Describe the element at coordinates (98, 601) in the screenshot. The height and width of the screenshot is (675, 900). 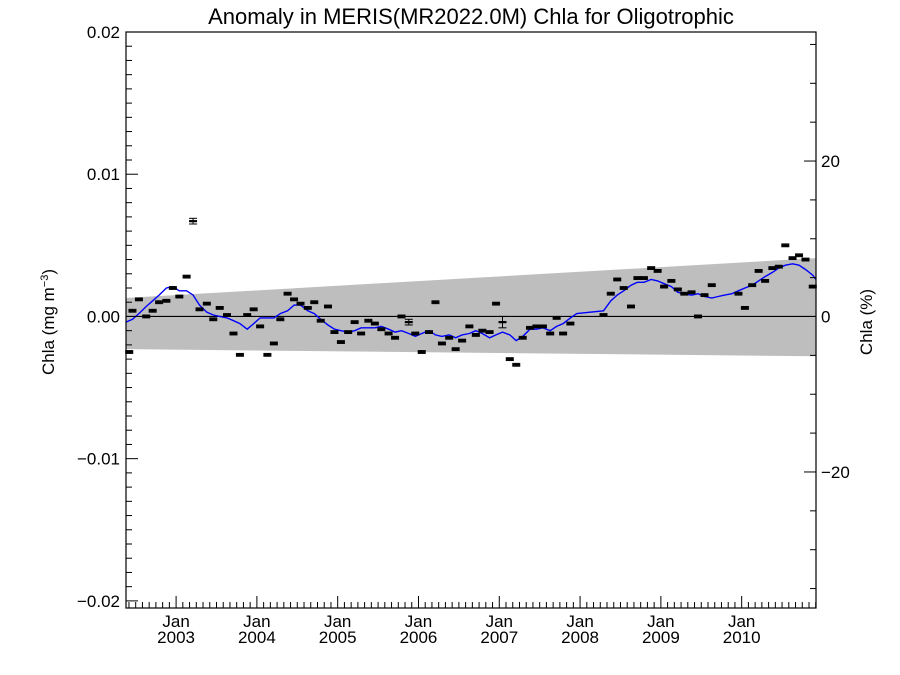
I see `y-tick-label: −0.02` at that location.